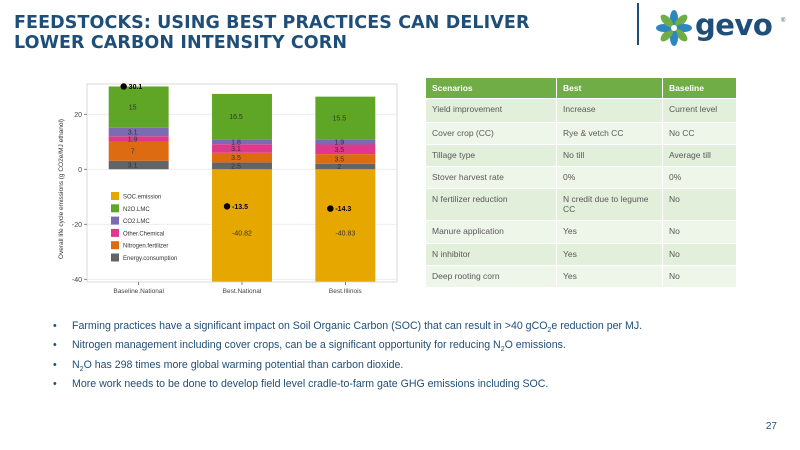 This screenshot has height=450, width=800. I want to click on bar-data-label: 7, so click(133, 152).